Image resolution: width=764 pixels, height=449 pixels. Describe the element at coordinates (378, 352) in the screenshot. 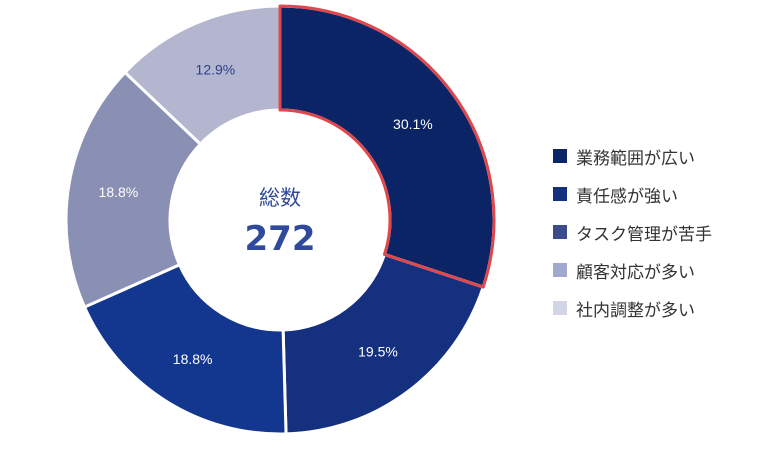

I see `slice-value-label: 19.5%` at that location.